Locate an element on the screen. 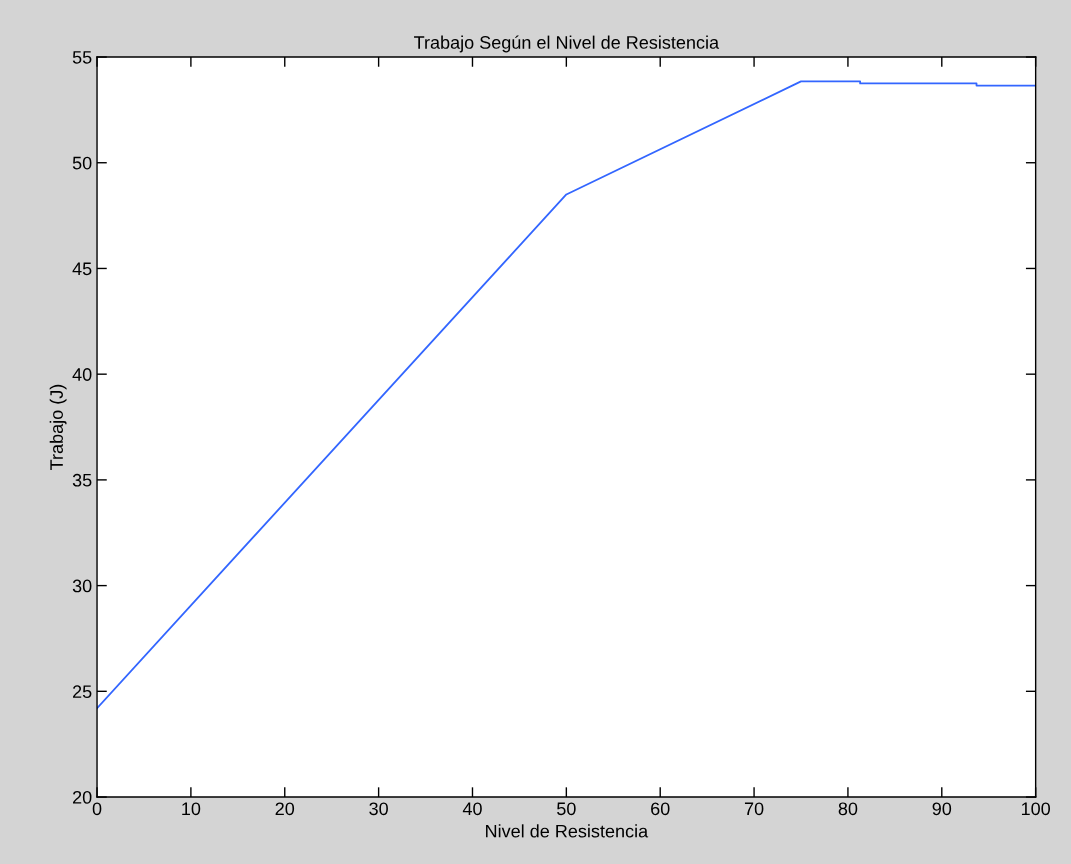 This screenshot has width=1071, height=864. x-tick-label: 30 is located at coordinates (378, 809).